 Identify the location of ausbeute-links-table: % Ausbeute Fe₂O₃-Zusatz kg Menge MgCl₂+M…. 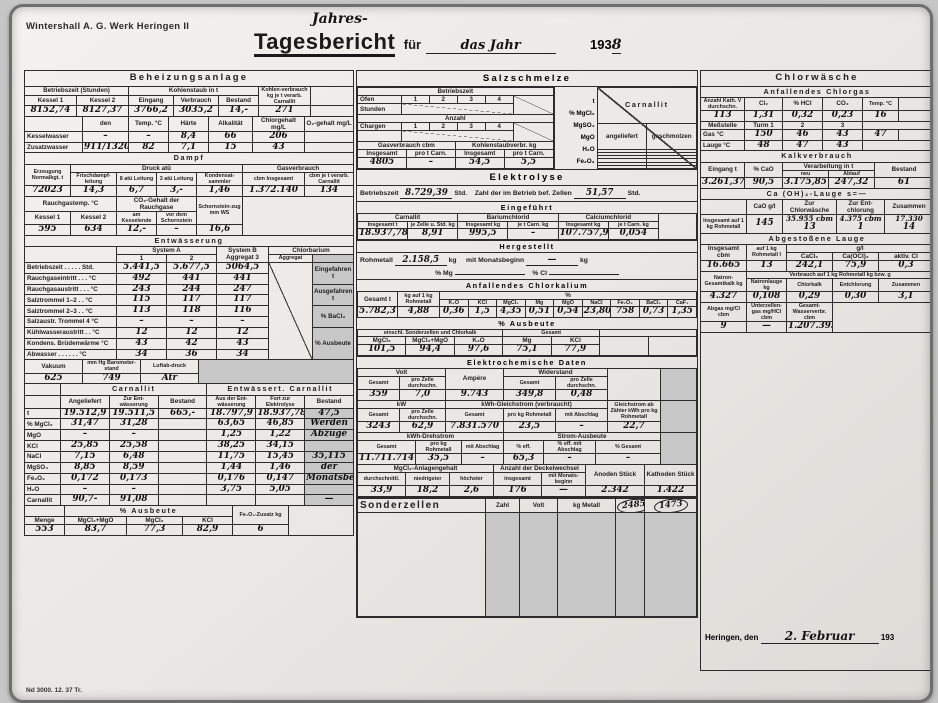
(189, 521).